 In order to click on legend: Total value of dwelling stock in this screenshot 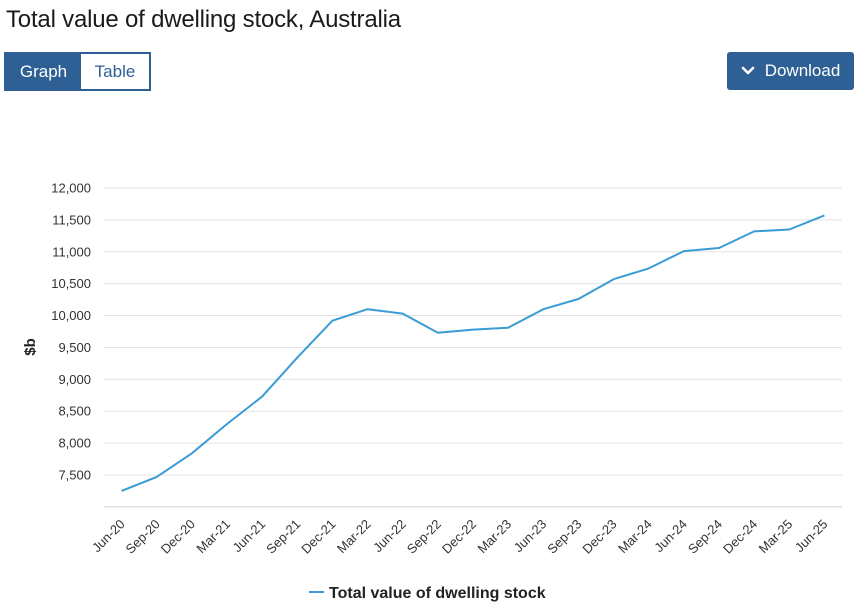, I will do `click(427, 593)`.